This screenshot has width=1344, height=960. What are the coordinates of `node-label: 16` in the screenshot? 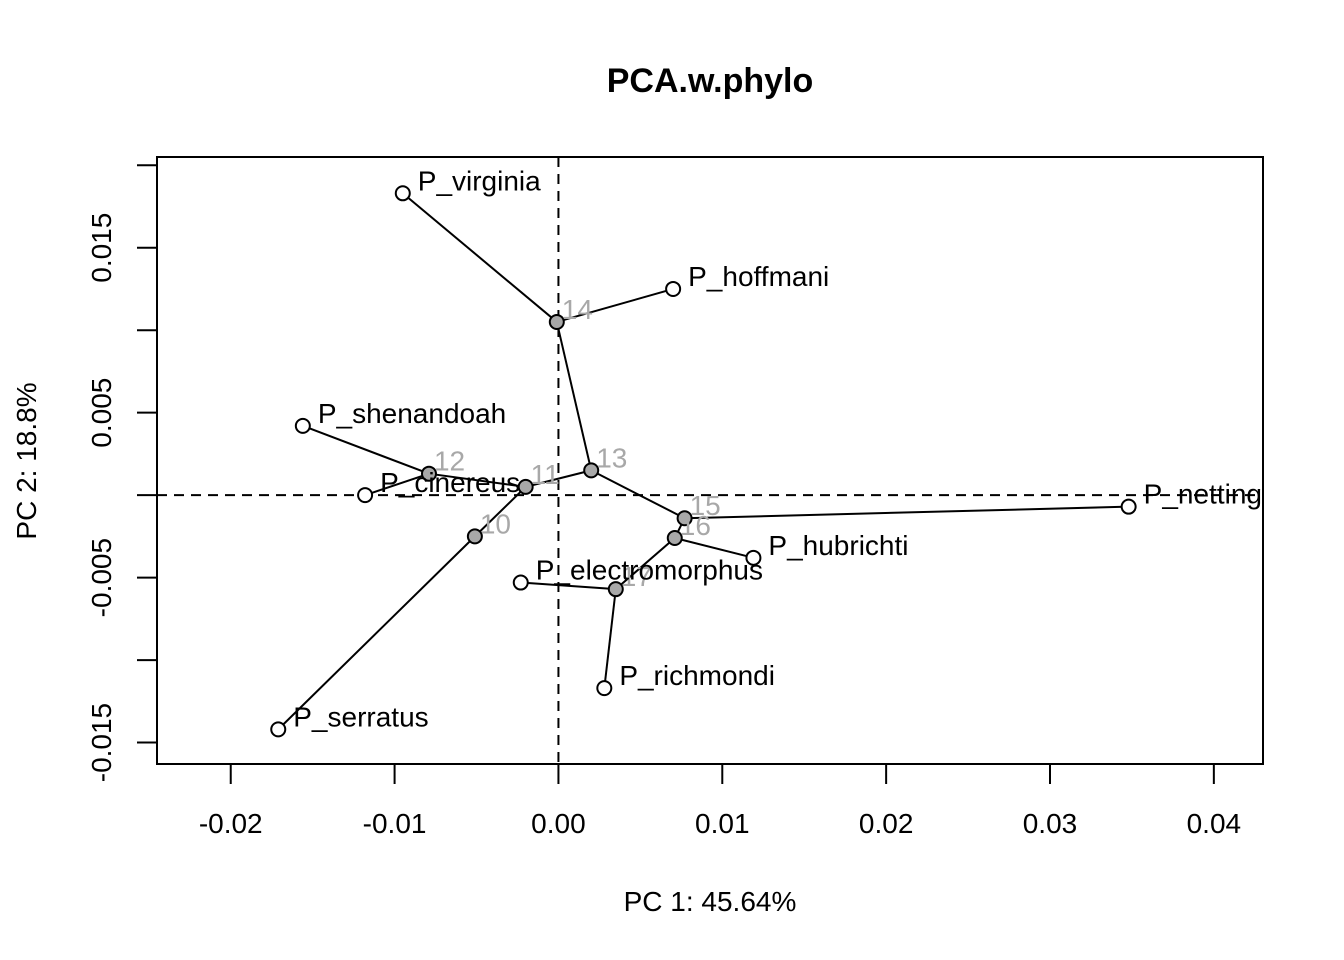 It's located at (695, 525).